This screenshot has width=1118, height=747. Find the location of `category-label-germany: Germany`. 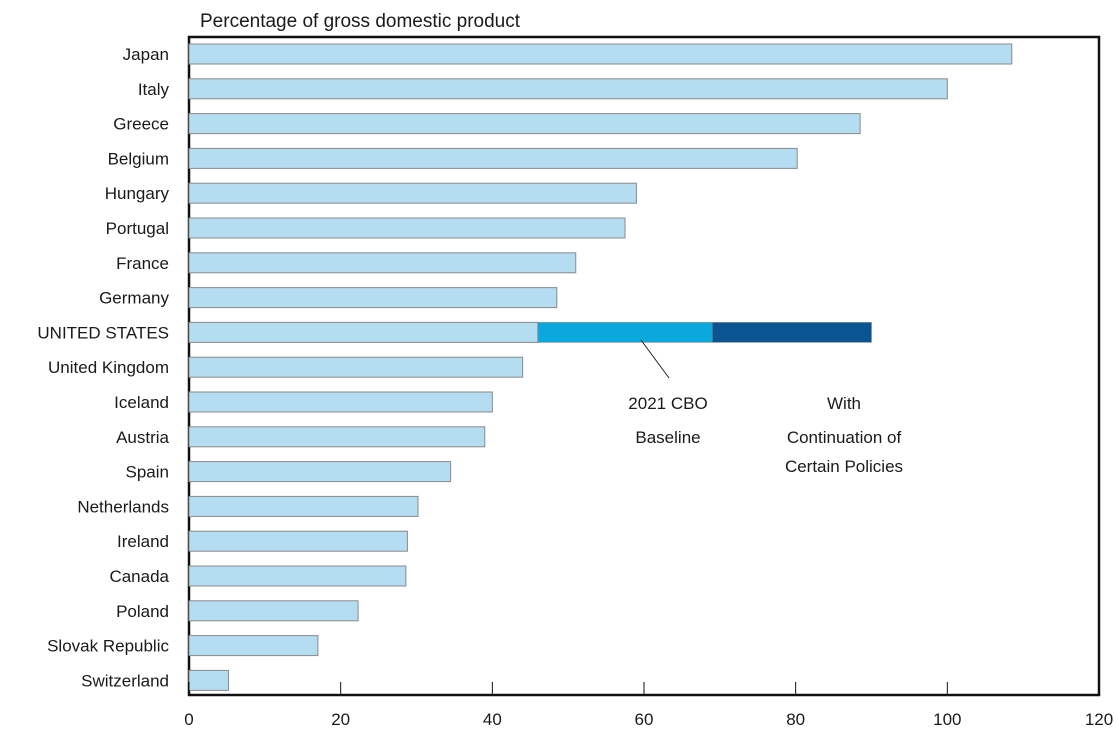

category-label-germany: Germany is located at coordinates (134, 298).